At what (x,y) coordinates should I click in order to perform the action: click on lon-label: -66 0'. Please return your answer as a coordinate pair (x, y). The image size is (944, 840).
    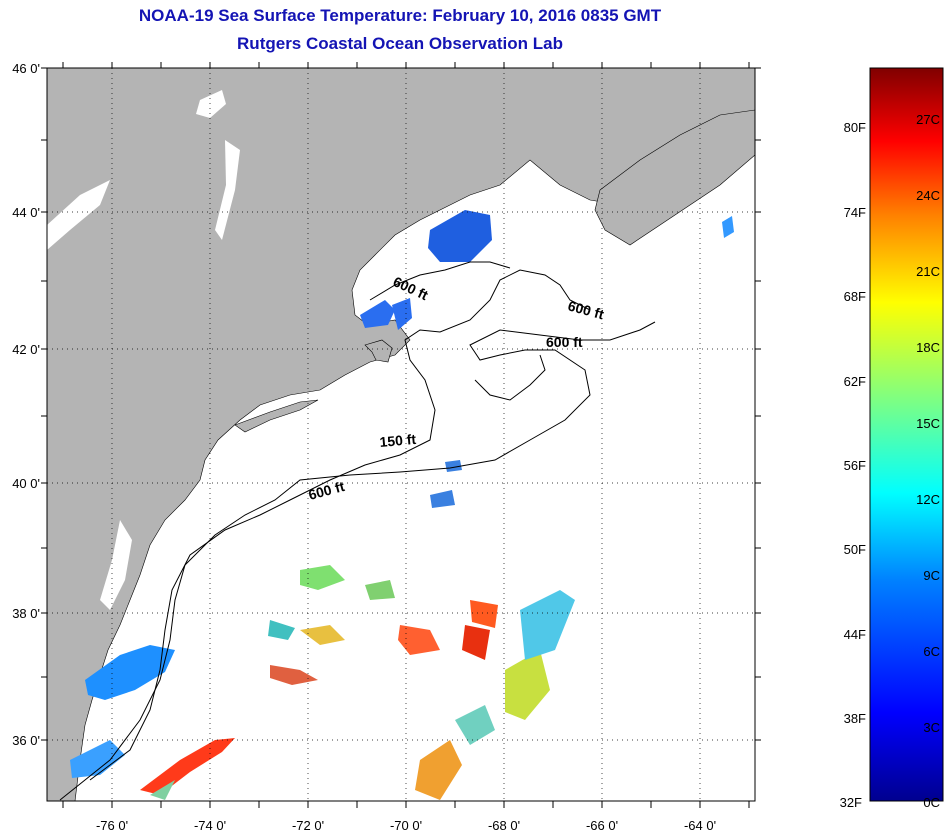
    Looking at the image, I should click on (602, 825).